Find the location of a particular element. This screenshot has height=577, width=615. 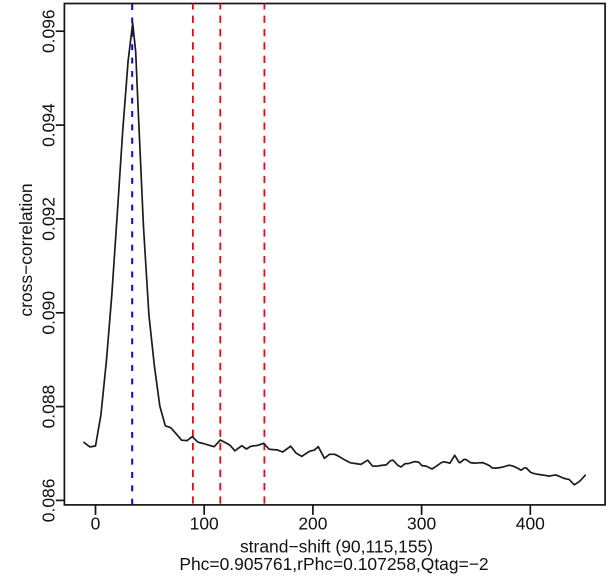

svg-text: strand−shift (90,115,155) is located at coordinates (336, 546).